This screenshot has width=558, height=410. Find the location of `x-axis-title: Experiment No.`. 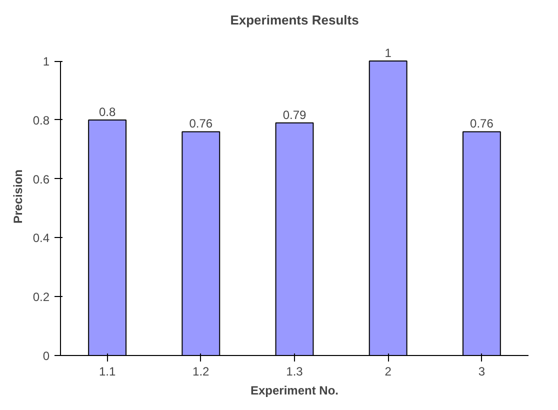

x-axis-title: Experiment No. is located at coordinates (294, 391).